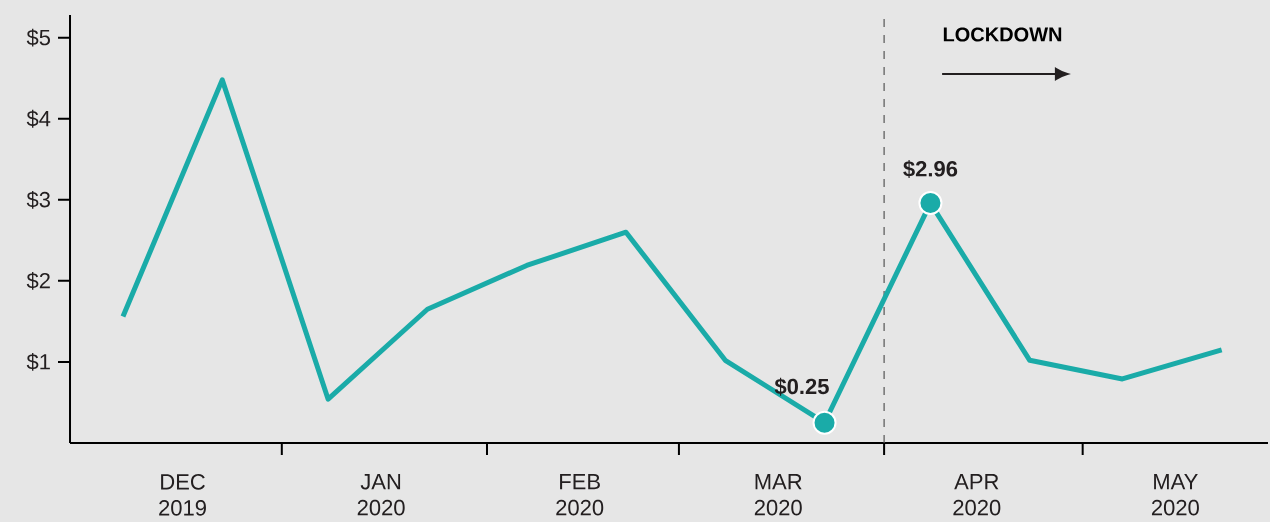 The width and height of the screenshot is (1270, 522). Describe the element at coordinates (1002, 34) in the screenshot. I see `ref-line-label: LOCKDOWN` at that location.